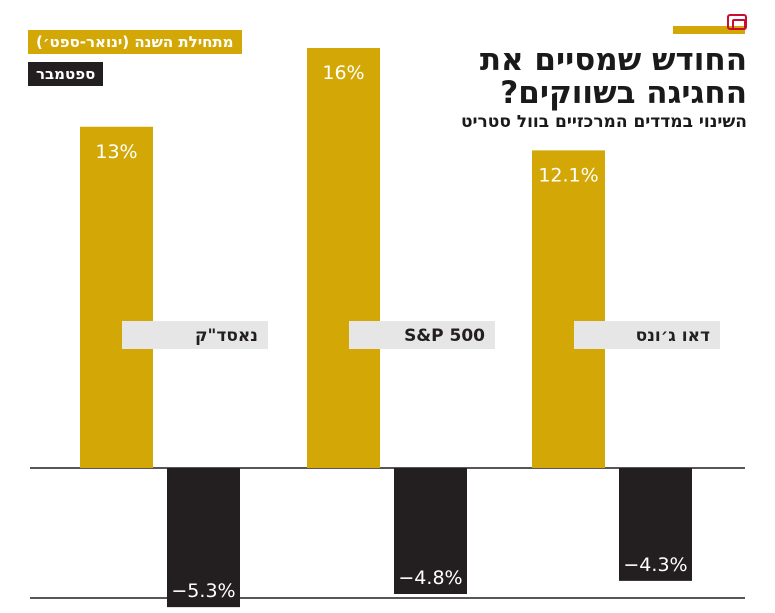  What do you see at coordinates (603, 122) in the screenshot?
I see `chart-subtitle: השינוי במדדים המרכזיים בוול סטריט` at bounding box center [603, 122].